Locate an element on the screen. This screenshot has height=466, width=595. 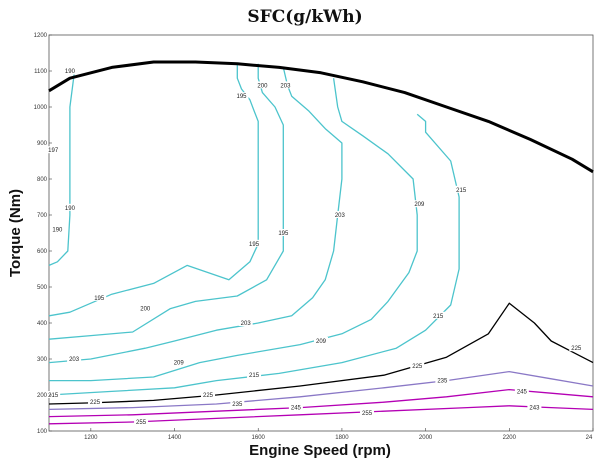
y-tick-label: 1000 is located at coordinates (41, 108).